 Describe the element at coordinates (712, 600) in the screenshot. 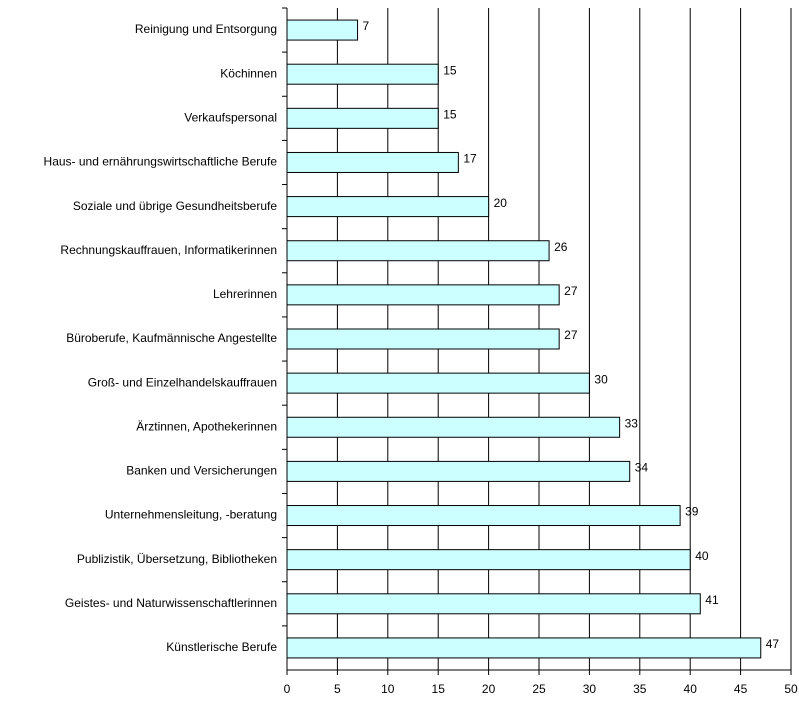

I see `data-label: 41` at that location.